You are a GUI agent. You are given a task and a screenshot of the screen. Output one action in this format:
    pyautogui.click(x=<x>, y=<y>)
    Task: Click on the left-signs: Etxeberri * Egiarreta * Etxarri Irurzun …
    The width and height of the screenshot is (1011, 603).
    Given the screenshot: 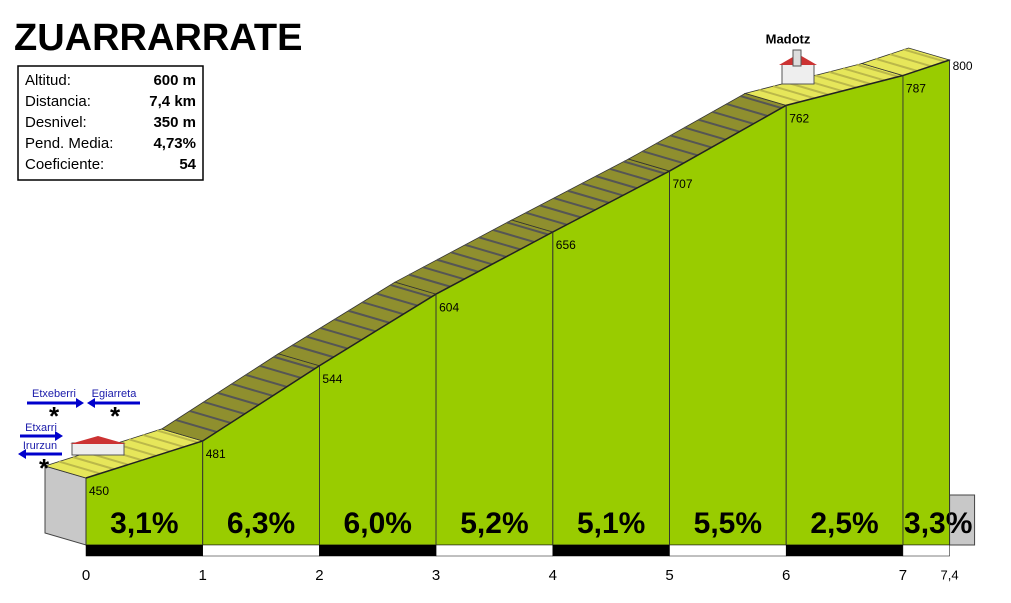 What is the action you would take?
    pyautogui.click(x=79, y=435)
    